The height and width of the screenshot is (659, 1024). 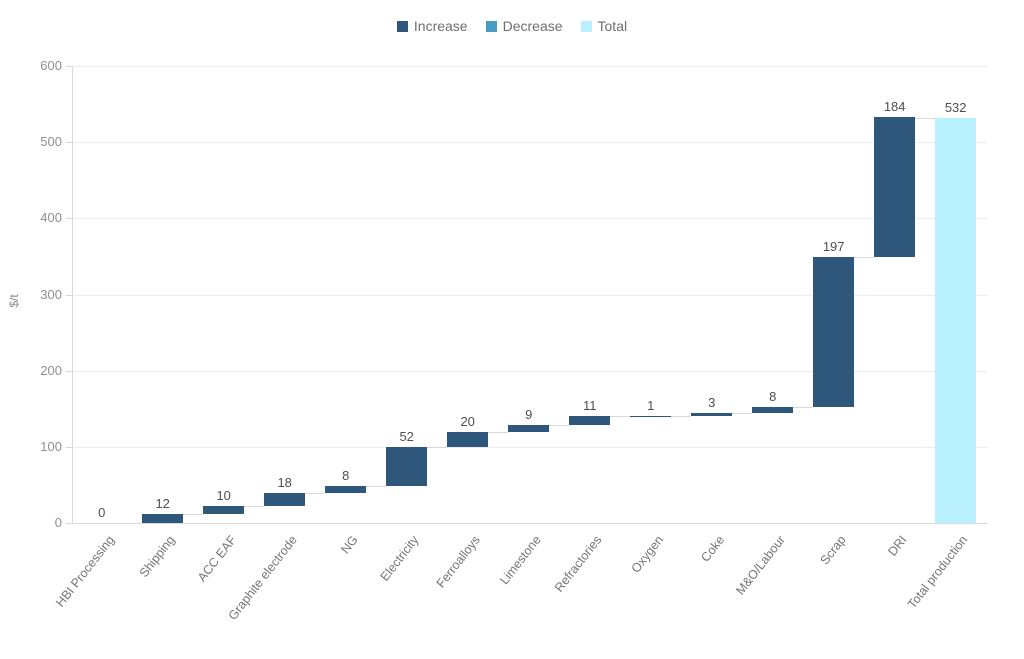 I want to click on bar-M&O/Labour, so click(x=773, y=410).